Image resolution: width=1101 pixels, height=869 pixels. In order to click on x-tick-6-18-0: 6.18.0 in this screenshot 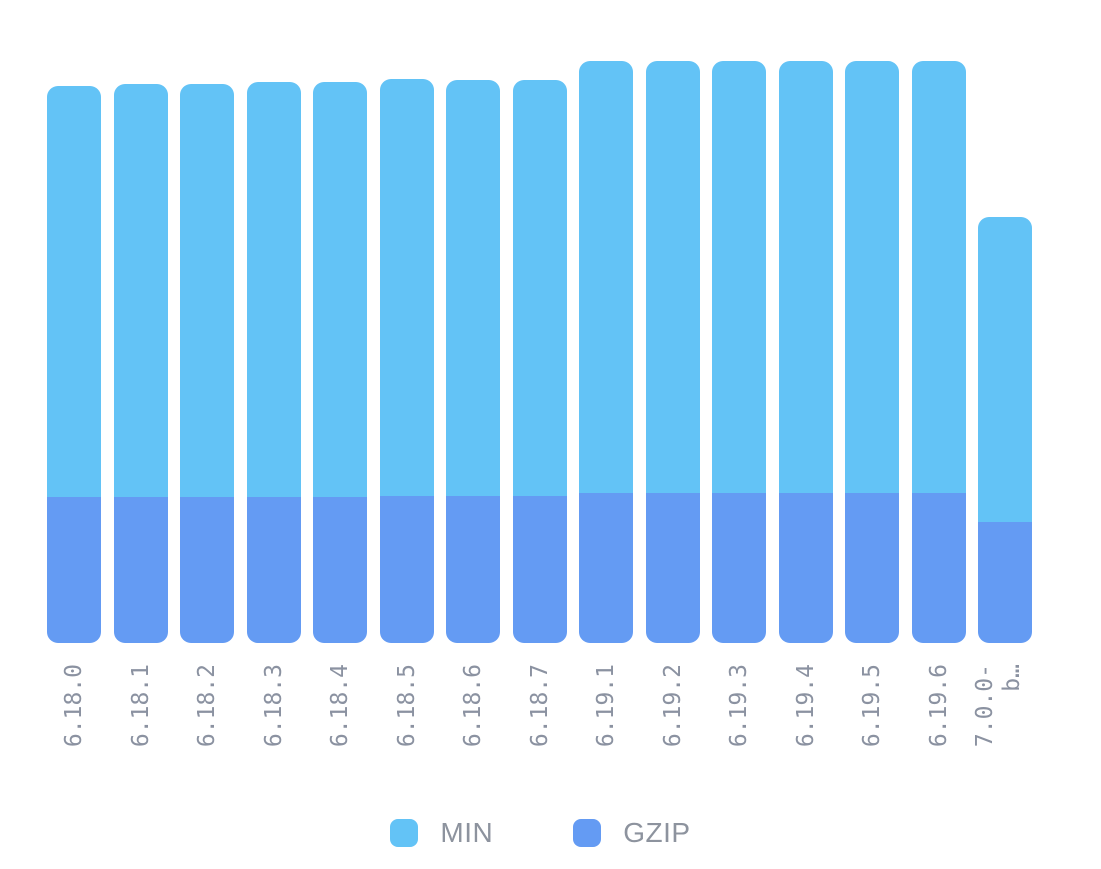, I will do `click(74, 706)`.